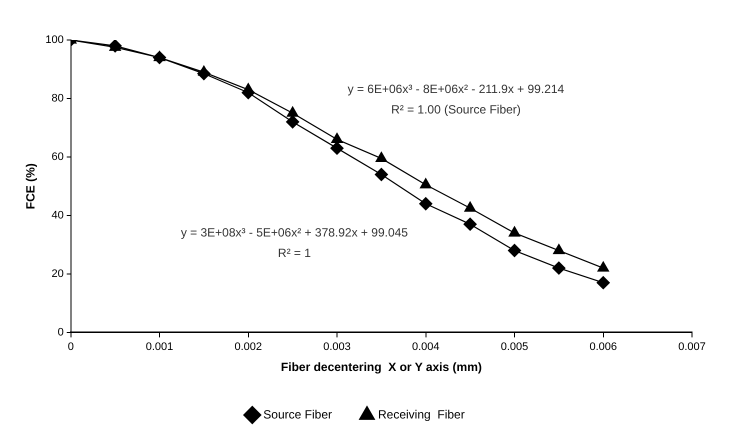 This screenshot has height=436, width=752. Describe the element at coordinates (603, 347) in the screenshot. I see `x-tick-label: 0.006` at that location.